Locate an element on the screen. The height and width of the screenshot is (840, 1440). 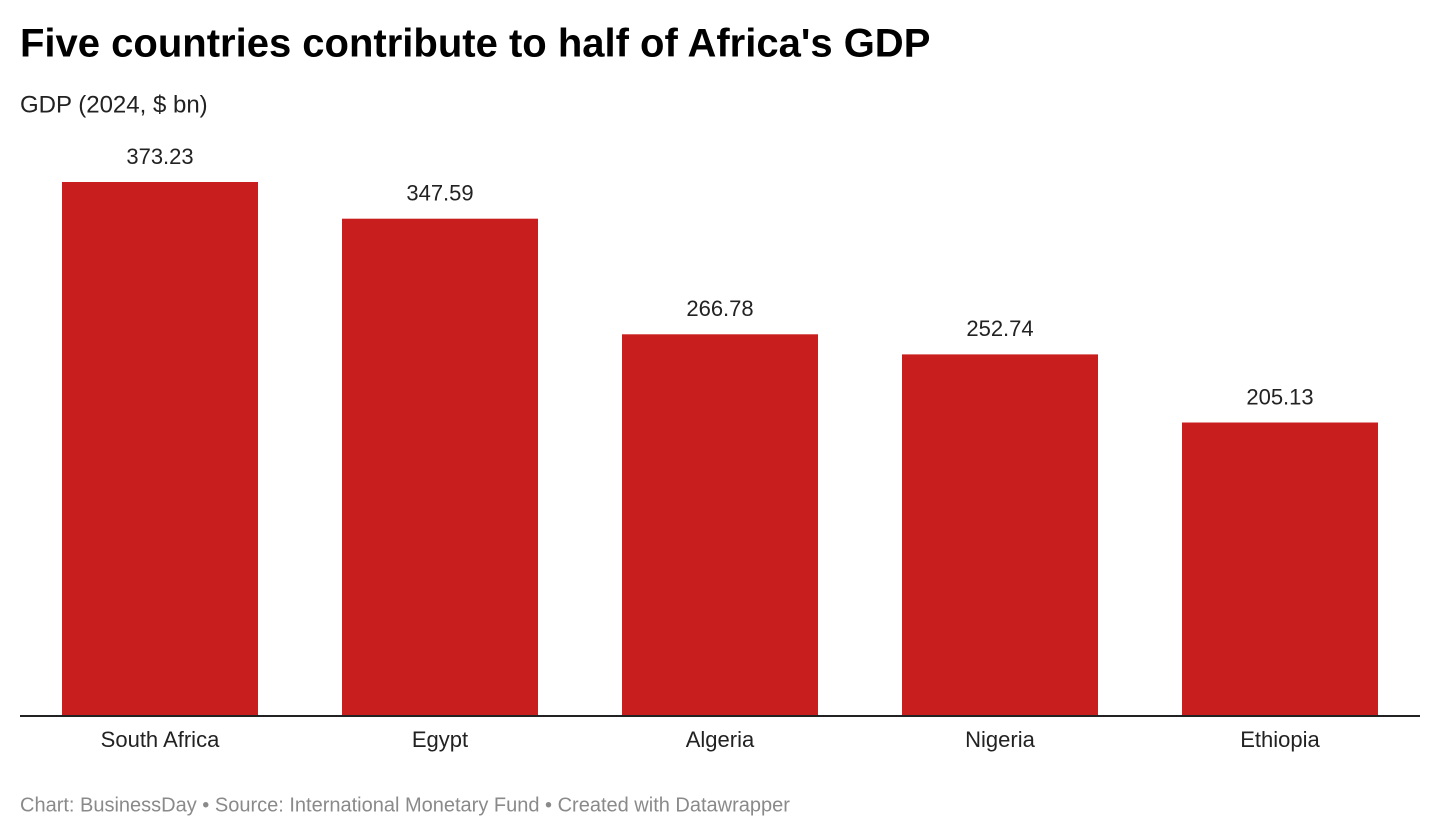
value-label: 252.74 is located at coordinates (999, 328).